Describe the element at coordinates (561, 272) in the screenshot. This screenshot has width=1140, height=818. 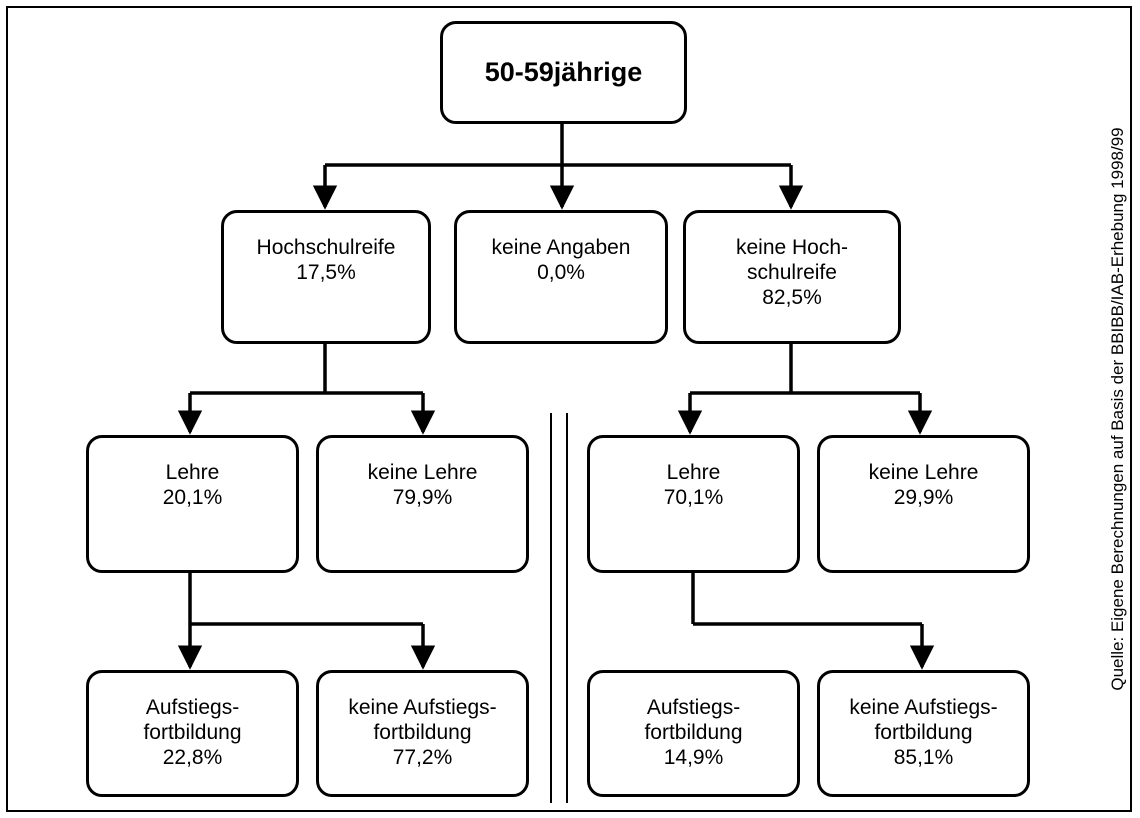
I see `node-percentage: 0,0%` at that location.